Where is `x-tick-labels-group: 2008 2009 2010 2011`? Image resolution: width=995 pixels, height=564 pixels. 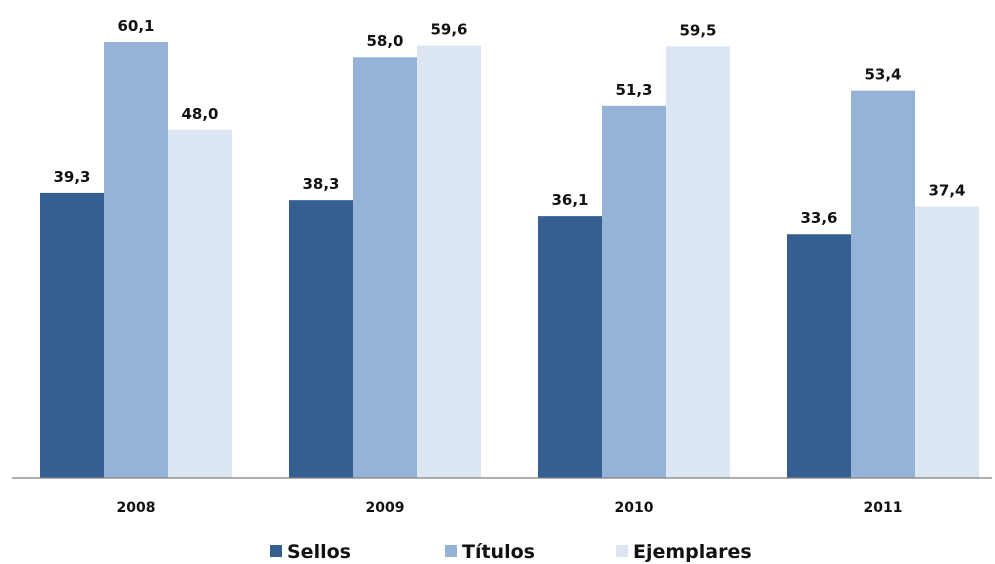
x-tick-labels-group: 2008 2009 2010 2011 is located at coordinates (510, 508).